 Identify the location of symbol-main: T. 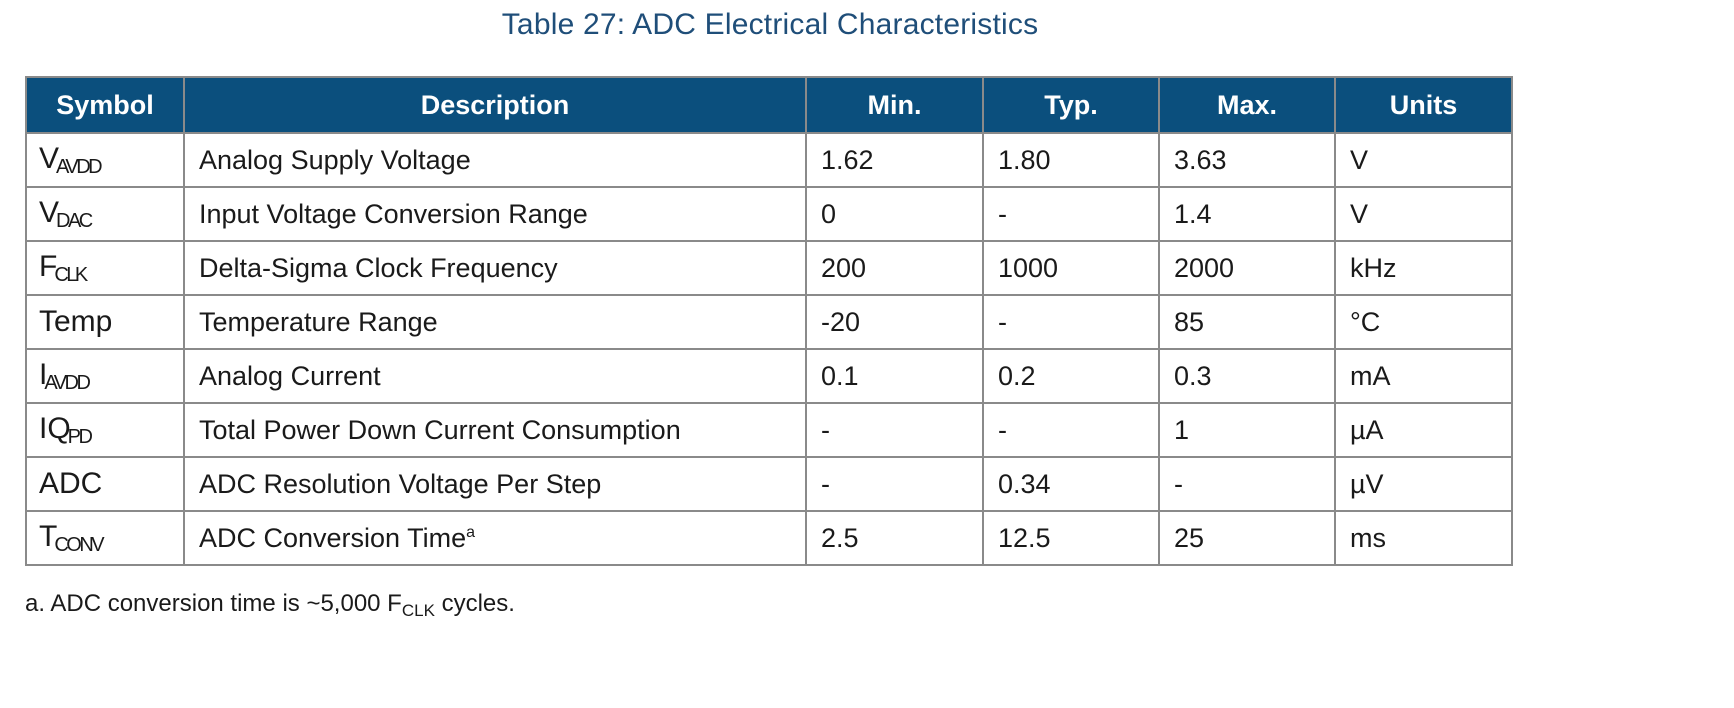
(48, 536).